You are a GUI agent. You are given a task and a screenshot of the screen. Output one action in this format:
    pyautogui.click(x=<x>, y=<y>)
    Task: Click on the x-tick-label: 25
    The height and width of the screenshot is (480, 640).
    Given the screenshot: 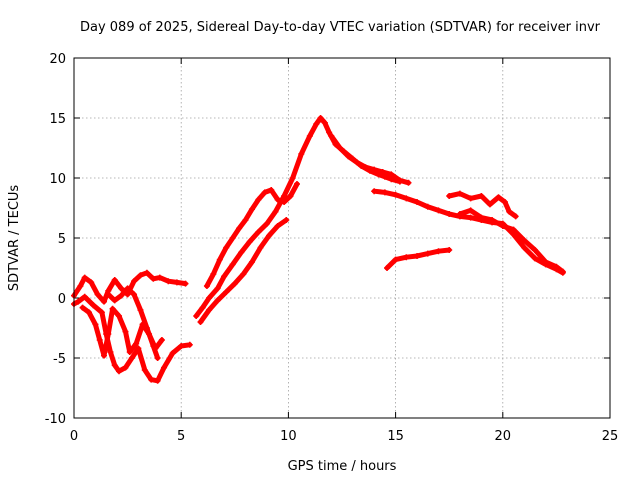 What is the action you would take?
    pyautogui.click(x=610, y=436)
    